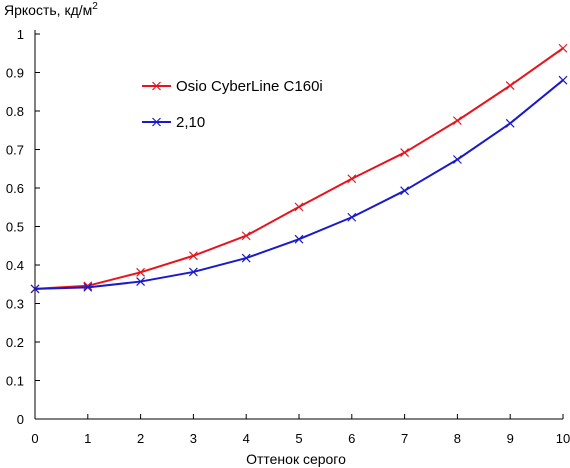 The width and height of the screenshot is (570, 468). Describe the element at coordinates (190, 122) in the screenshot. I see `legend-label-1: 2,10` at that location.